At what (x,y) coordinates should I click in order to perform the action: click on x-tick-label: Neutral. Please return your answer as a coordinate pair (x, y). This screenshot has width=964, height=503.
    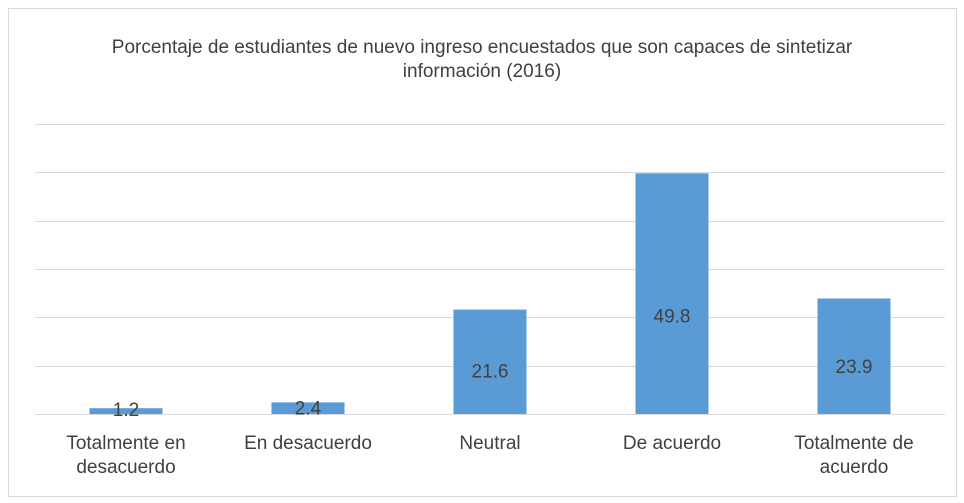
    Looking at the image, I should click on (490, 443).